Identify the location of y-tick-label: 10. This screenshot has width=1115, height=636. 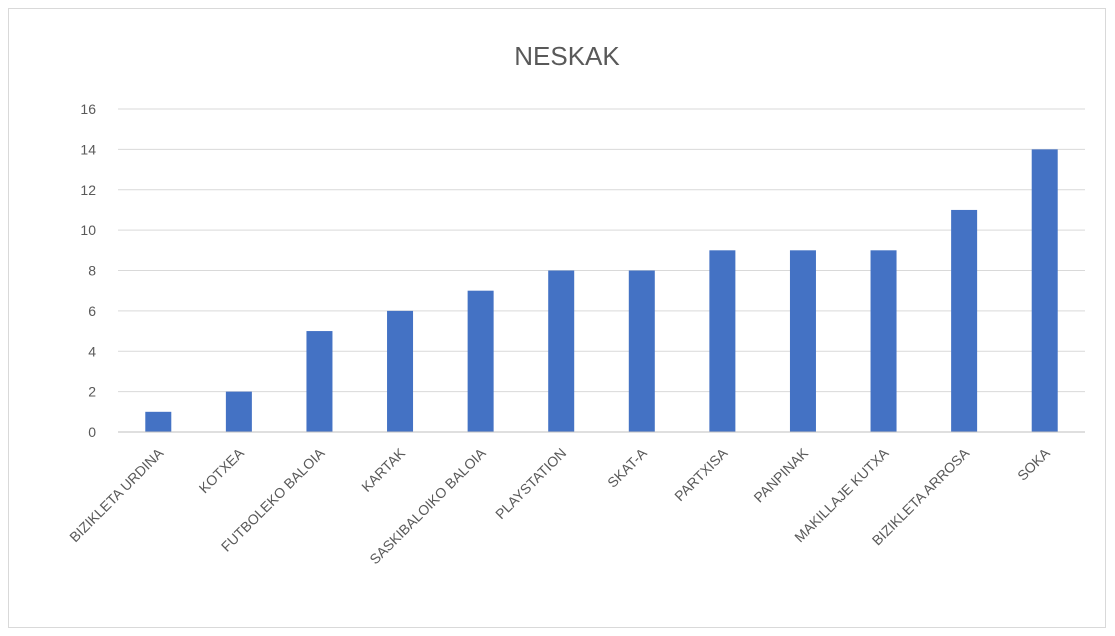
(88, 230).